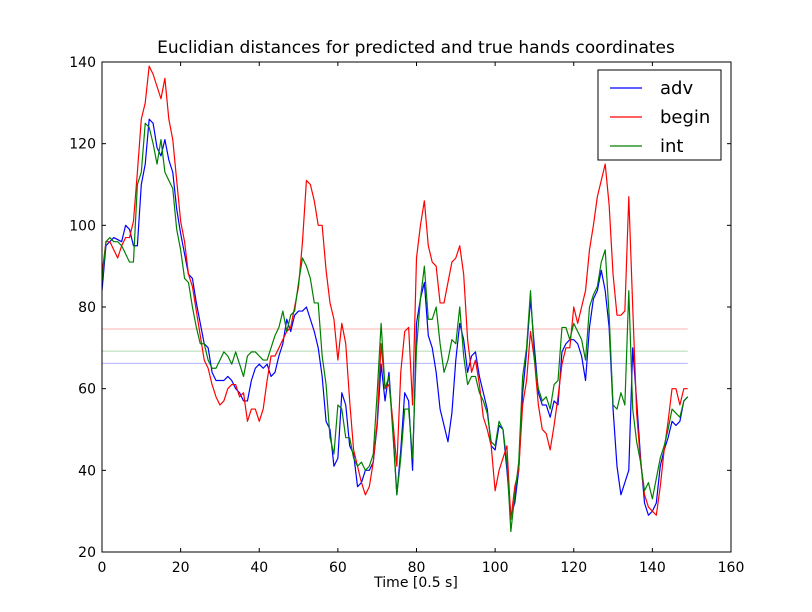  What do you see at coordinates (181, 568) in the screenshot?
I see `x-tick-label: 20` at bounding box center [181, 568].